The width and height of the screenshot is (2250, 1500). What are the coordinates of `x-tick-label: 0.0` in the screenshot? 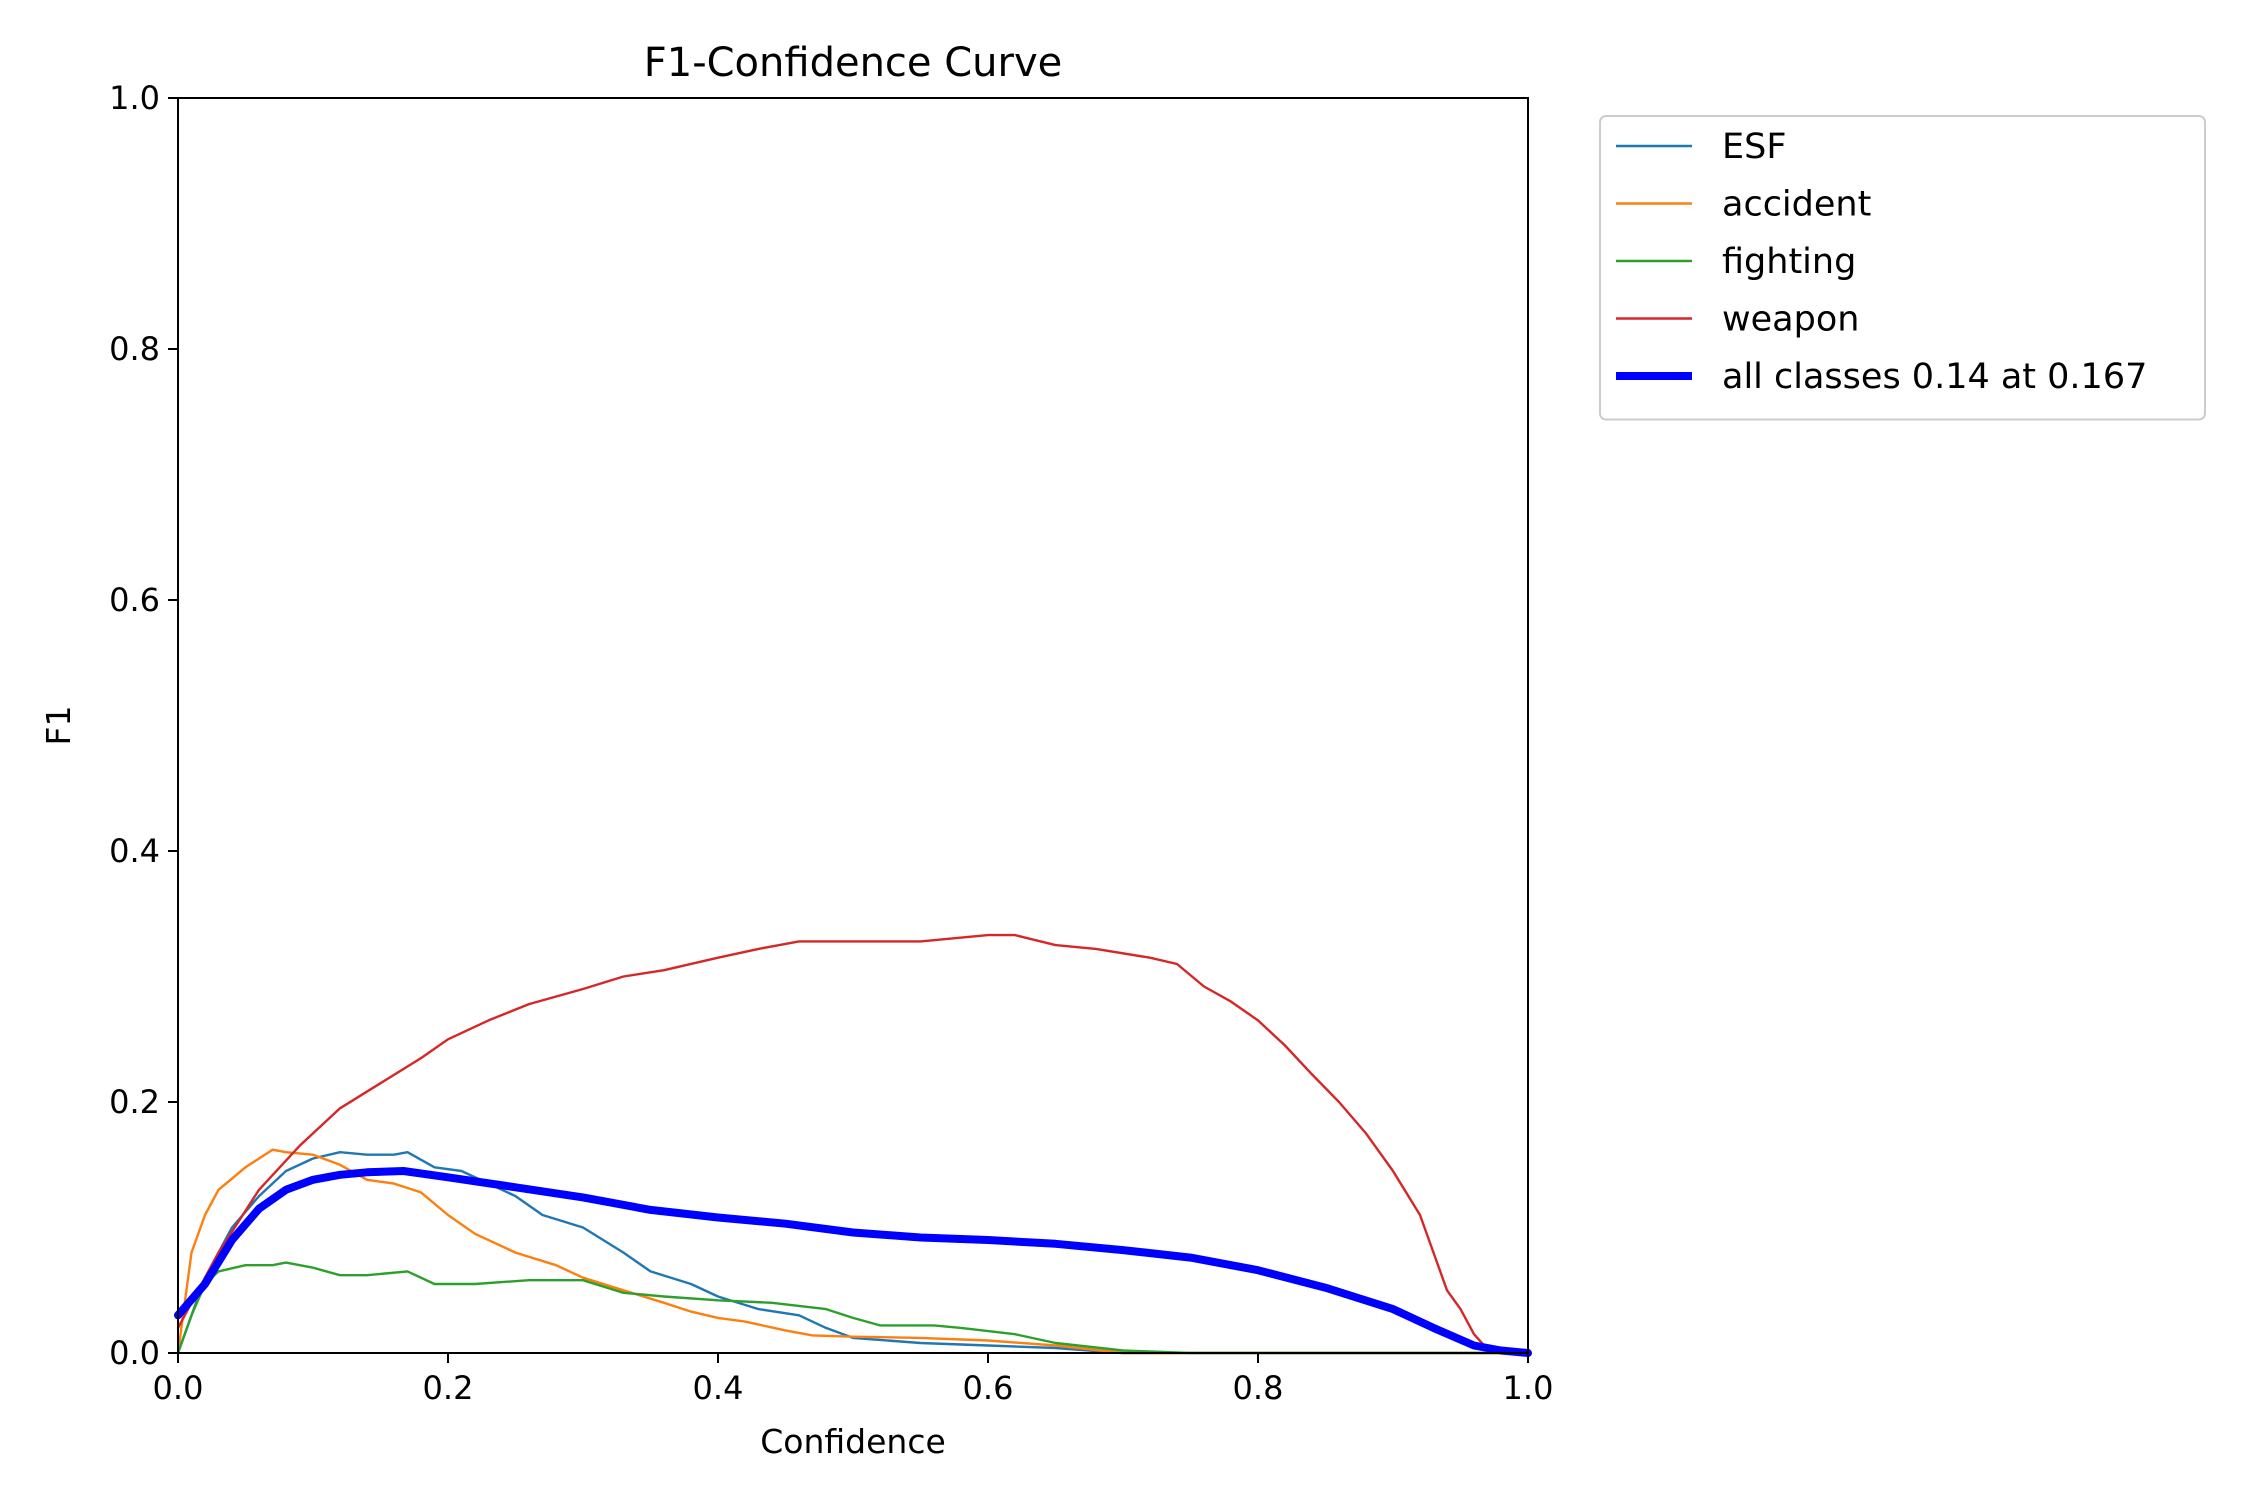 It's located at (178, 1388).